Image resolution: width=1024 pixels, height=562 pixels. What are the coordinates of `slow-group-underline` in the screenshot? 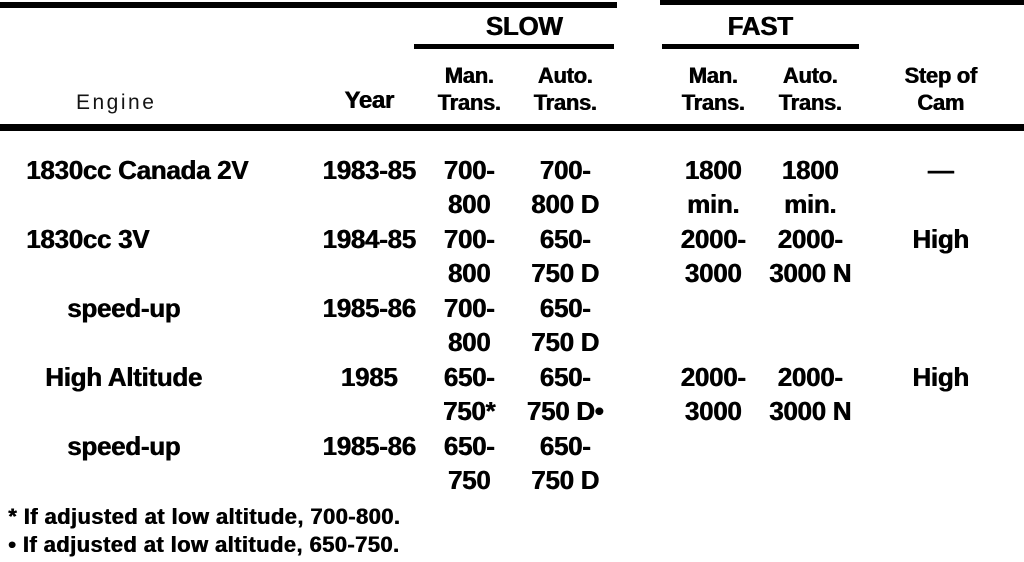 It's located at (514, 46).